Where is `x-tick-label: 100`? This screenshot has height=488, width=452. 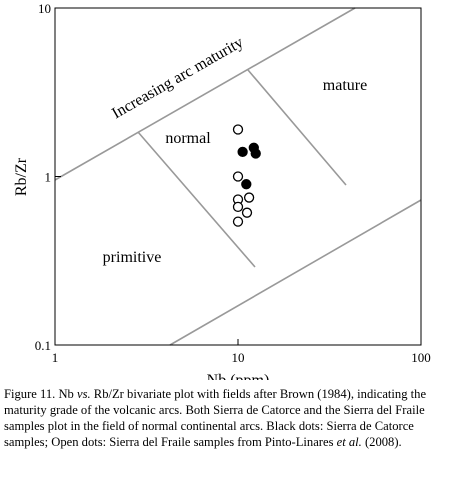
x-tick-label: 100 is located at coordinates (421, 357).